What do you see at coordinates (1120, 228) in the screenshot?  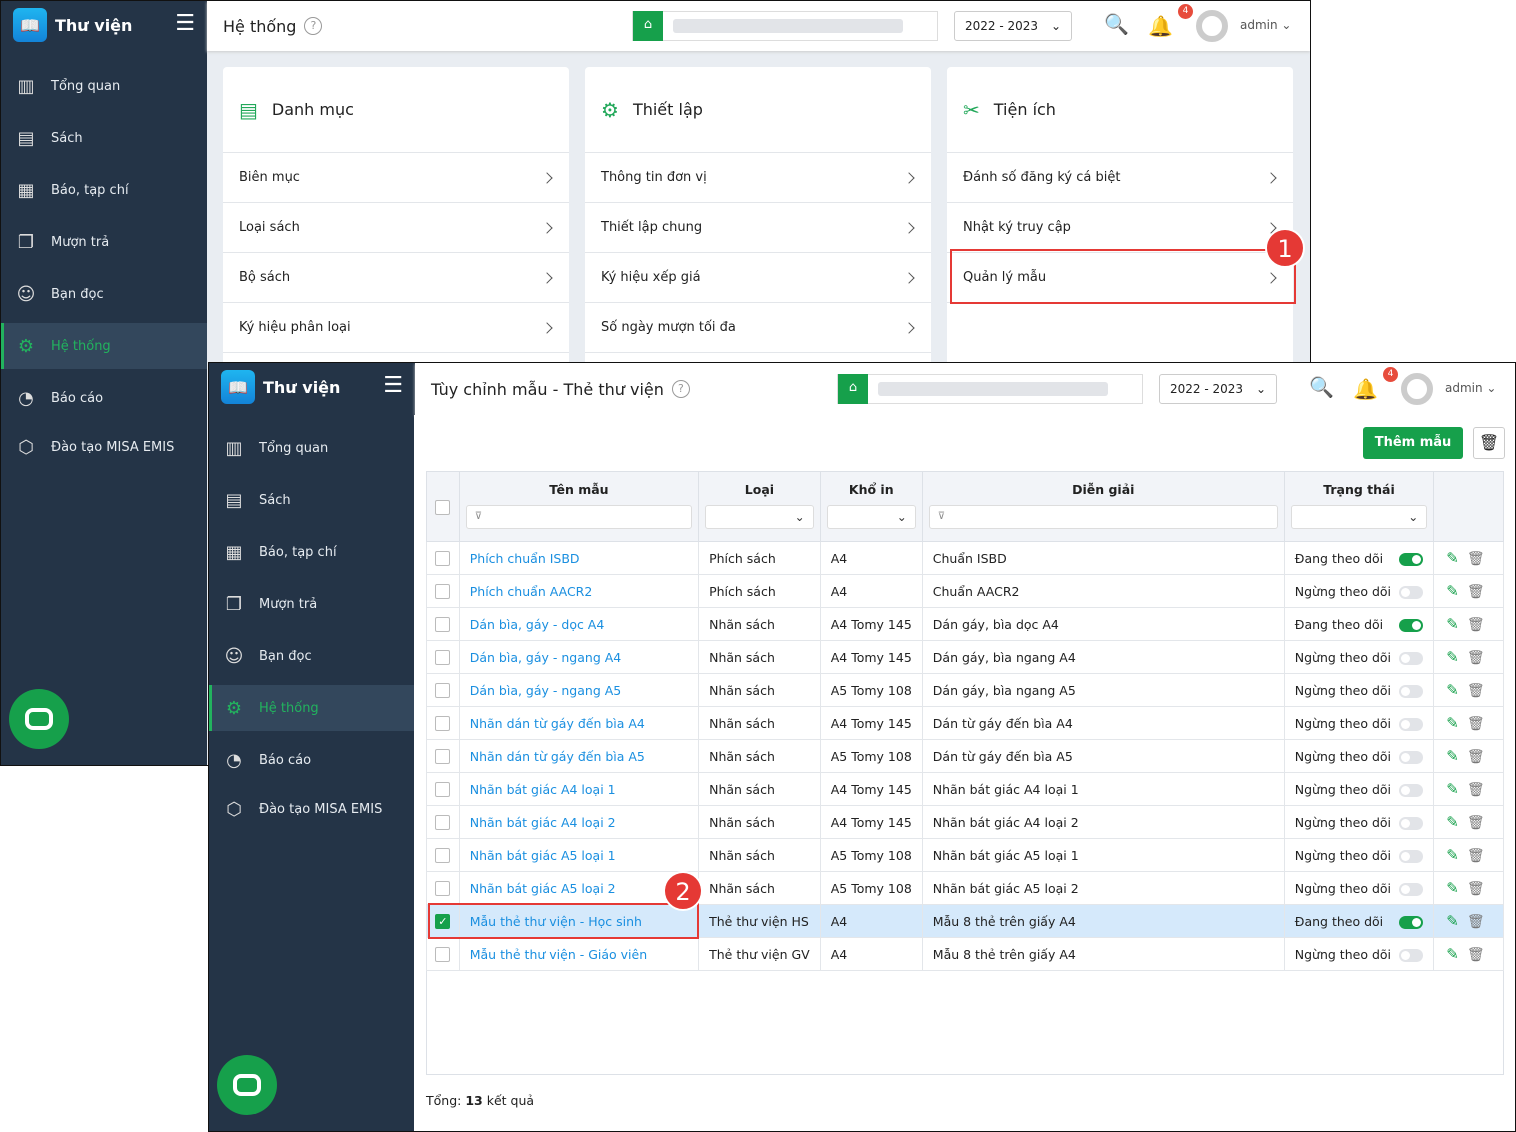 I see `card-item: Nhật ký truy cập` at bounding box center [1120, 228].